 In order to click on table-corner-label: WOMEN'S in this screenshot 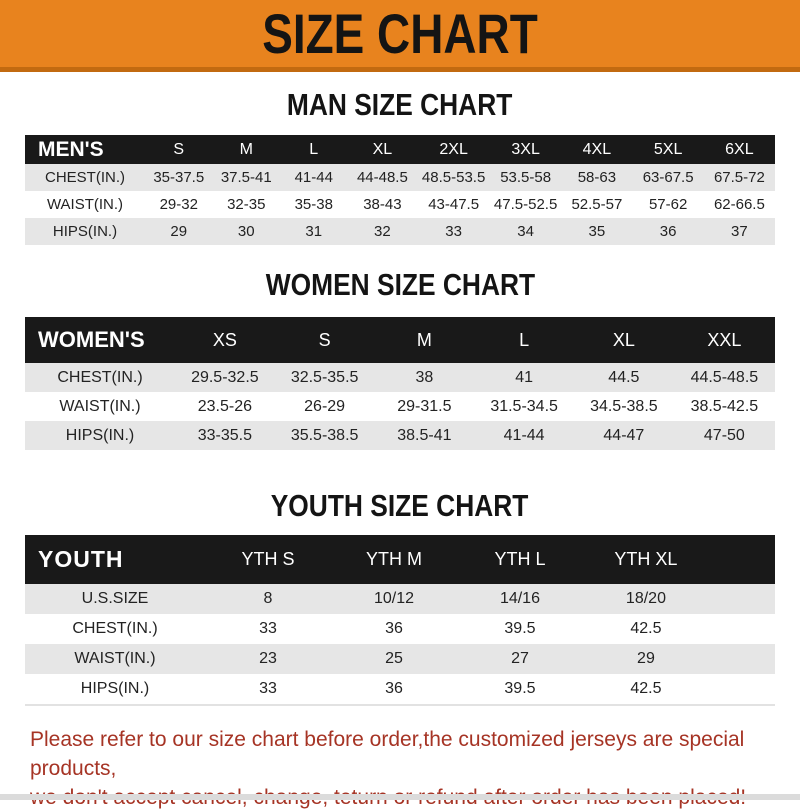, I will do `click(100, 340)`.